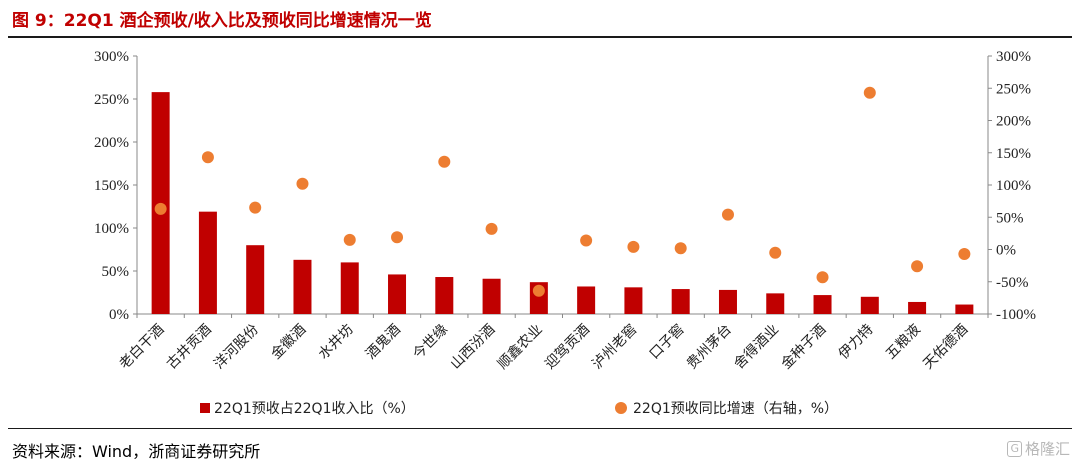  I want to click on left-tick-label: 50%, so click(116, 272).